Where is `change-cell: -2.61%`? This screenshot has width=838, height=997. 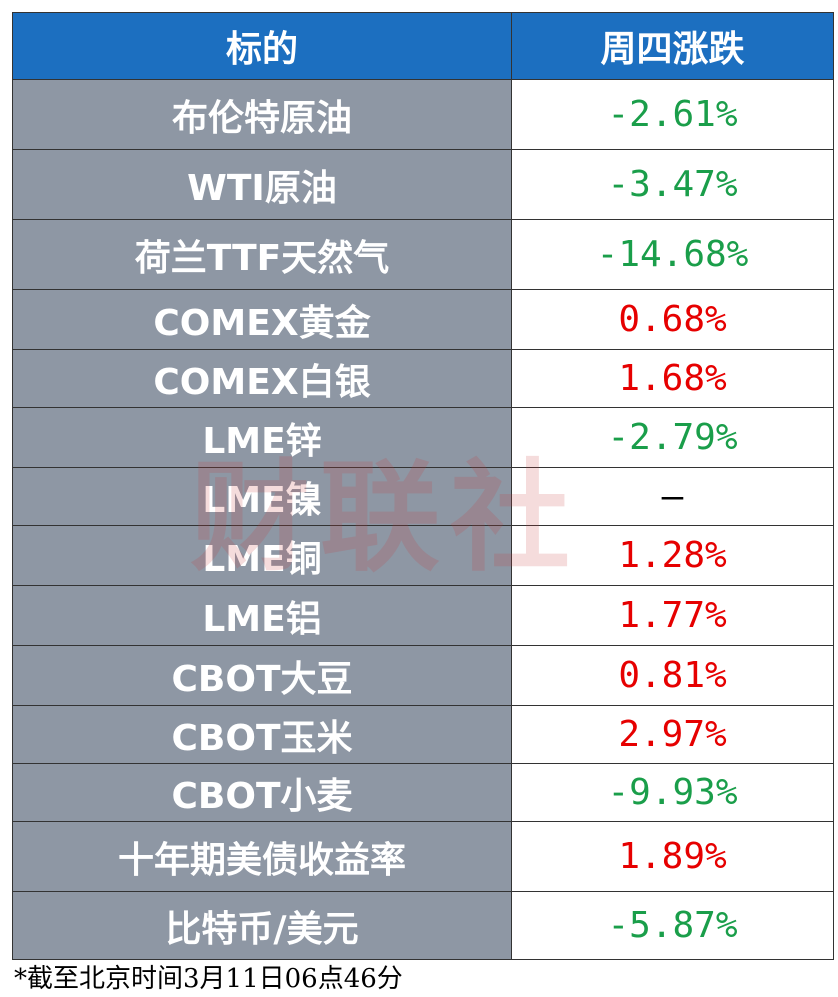
change-cell: -2.61% is located at coordinates (672, 114).